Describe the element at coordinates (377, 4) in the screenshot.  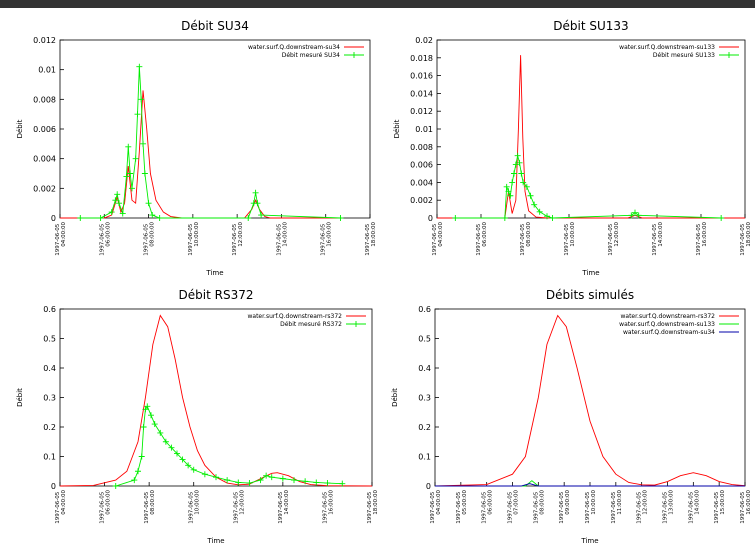
I see `top-bar` at that location.